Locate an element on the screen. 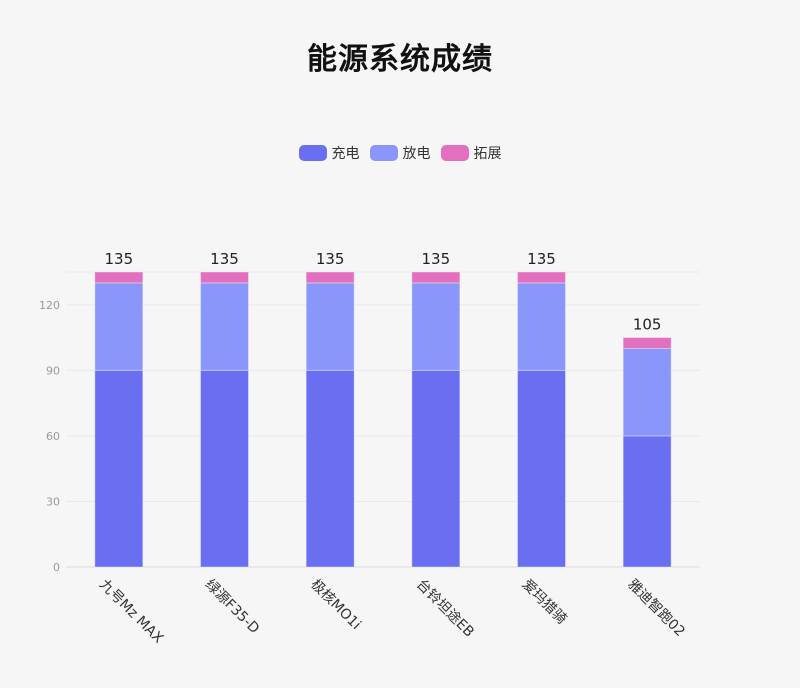 This screenshot has height=688, width=800. x-category-label: 台铃坦途EB is located at coordinates (445, 608).